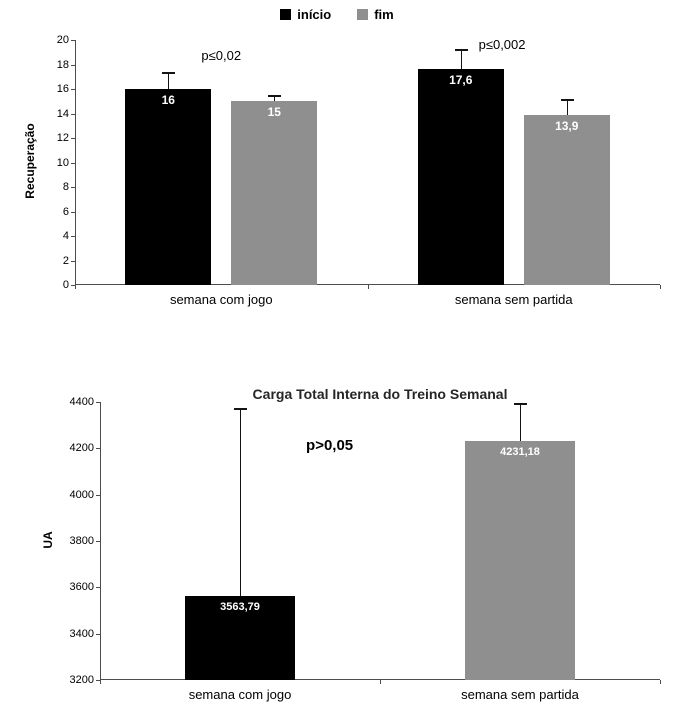 Image resolution: width=674 pixels, height=716 pixels. I want to click on y-tick-label: 20, so click(62, 40).